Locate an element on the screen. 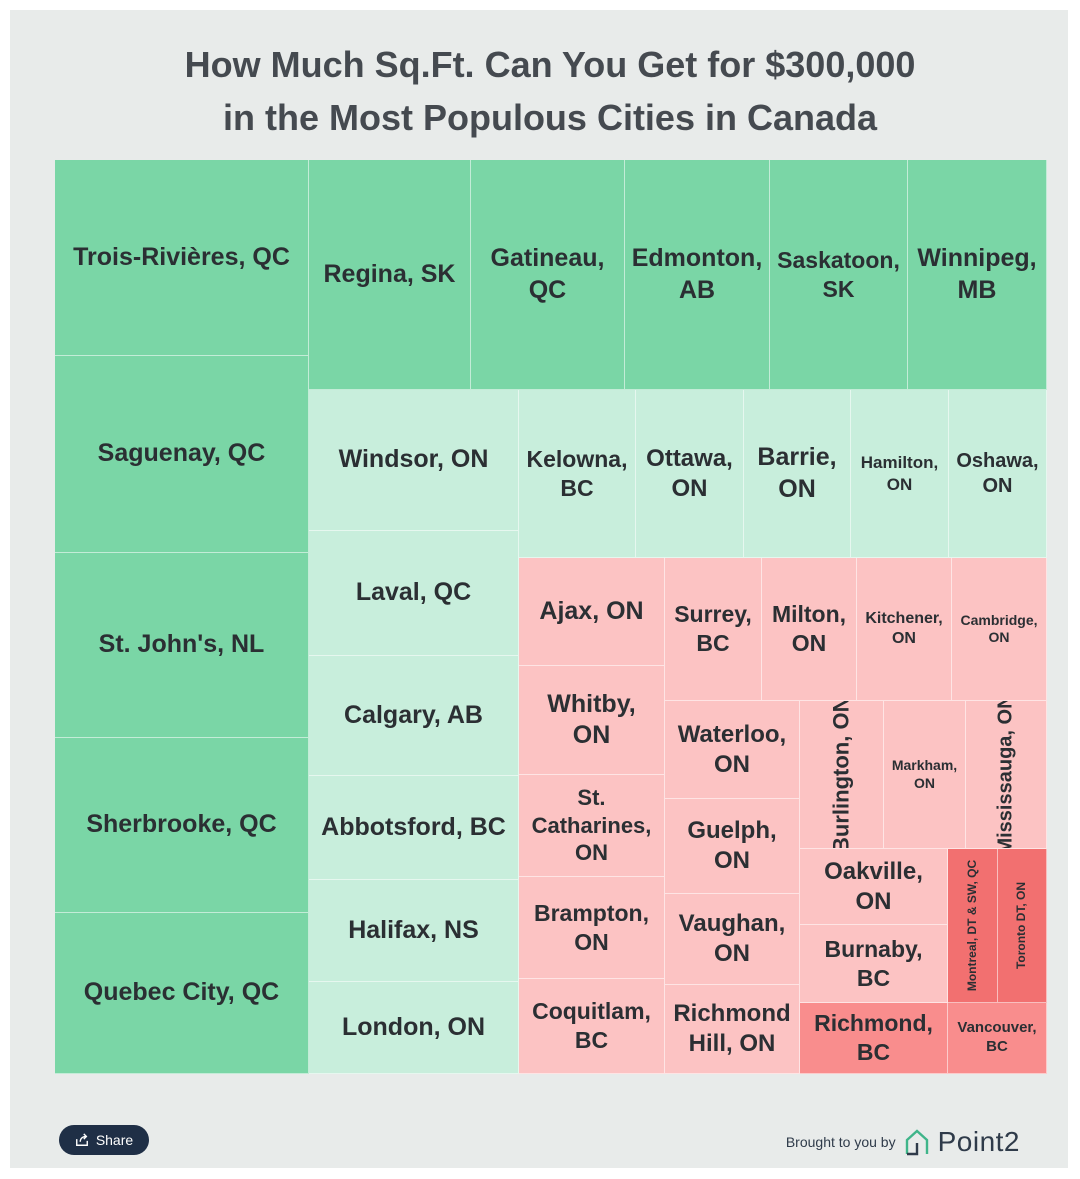  point2-logo-icon is located at coordinates (916, 1142).